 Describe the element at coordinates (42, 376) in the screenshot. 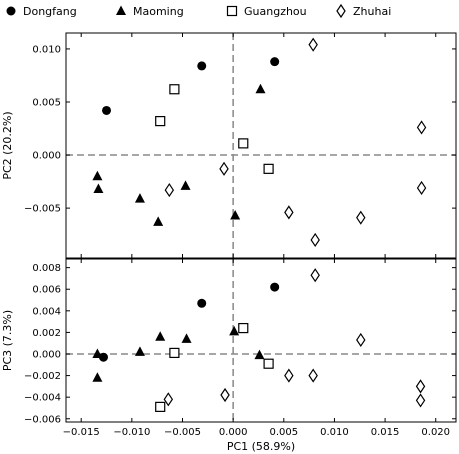

I see `y-tick-label: −0.002` at that location.